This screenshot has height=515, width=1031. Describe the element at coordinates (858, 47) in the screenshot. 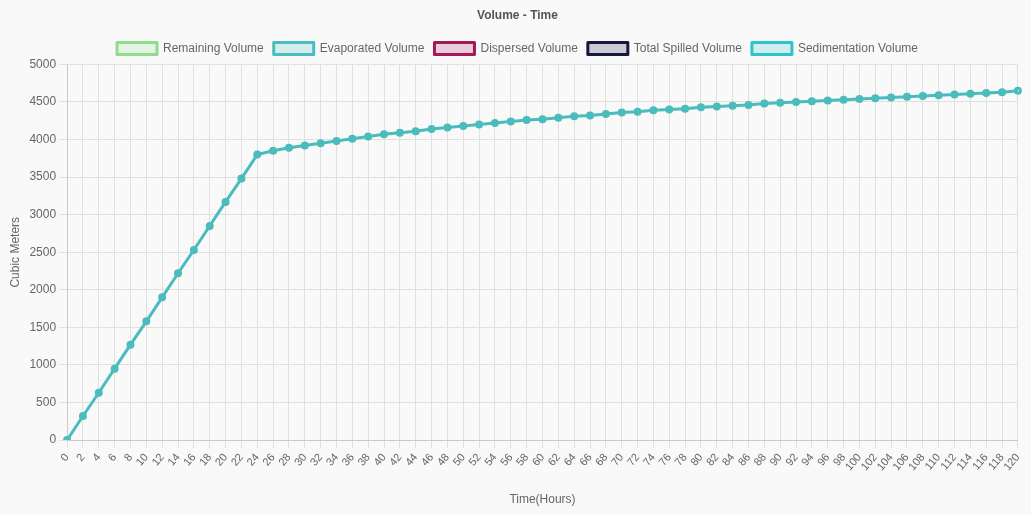

I see `legend-label: Sedimentation Volume` at that location.